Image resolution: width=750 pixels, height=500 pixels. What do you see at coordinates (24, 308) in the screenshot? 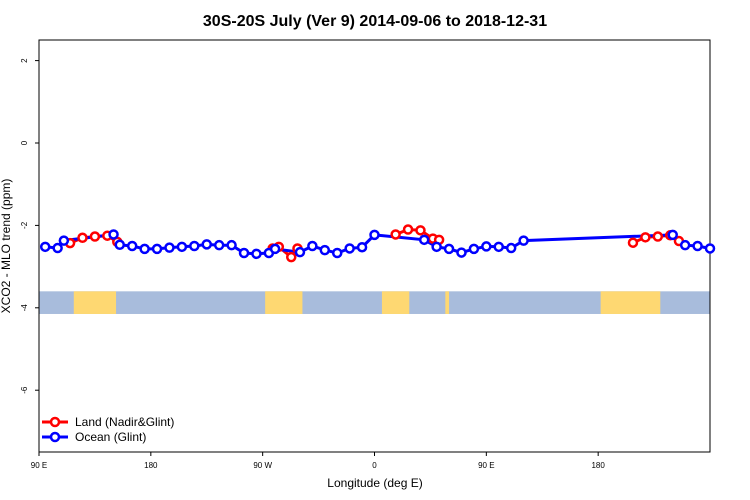
I see `y-tick-label-3: -4` at bounding box center [24, 308].